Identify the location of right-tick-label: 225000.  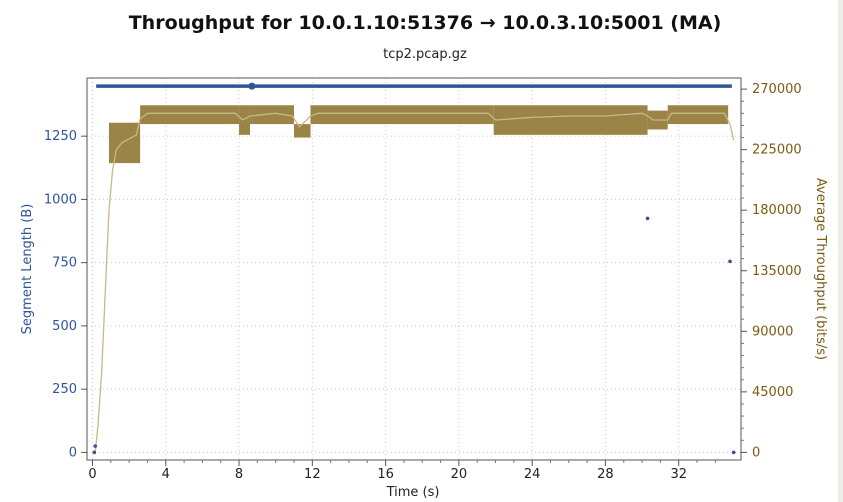
(777, 150).